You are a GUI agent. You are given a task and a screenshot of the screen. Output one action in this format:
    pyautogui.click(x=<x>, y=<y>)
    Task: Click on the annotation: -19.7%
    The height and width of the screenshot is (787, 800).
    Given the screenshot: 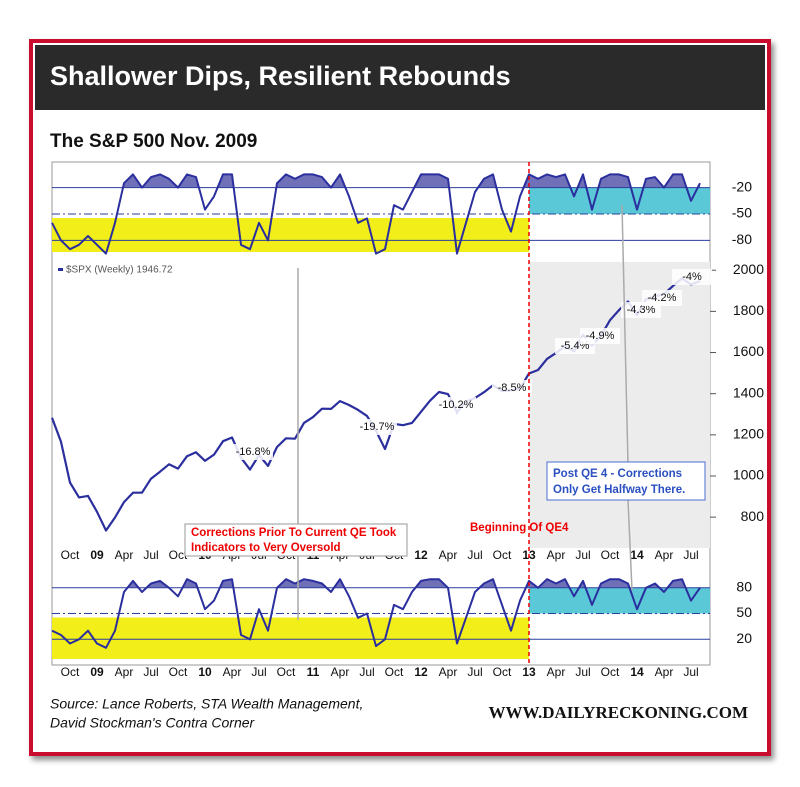 What is the action you would take?
    pyautogui.click(x=377, y=427)
    